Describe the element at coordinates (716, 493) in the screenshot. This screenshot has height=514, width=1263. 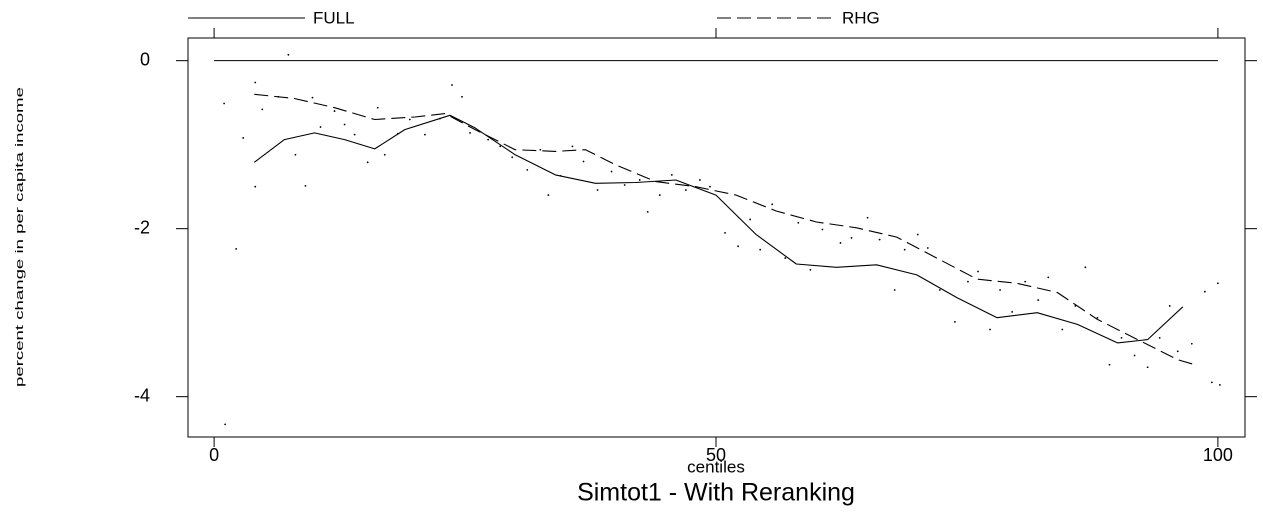
I see `chart-title: Simtot1 - With Reranking` at that location.